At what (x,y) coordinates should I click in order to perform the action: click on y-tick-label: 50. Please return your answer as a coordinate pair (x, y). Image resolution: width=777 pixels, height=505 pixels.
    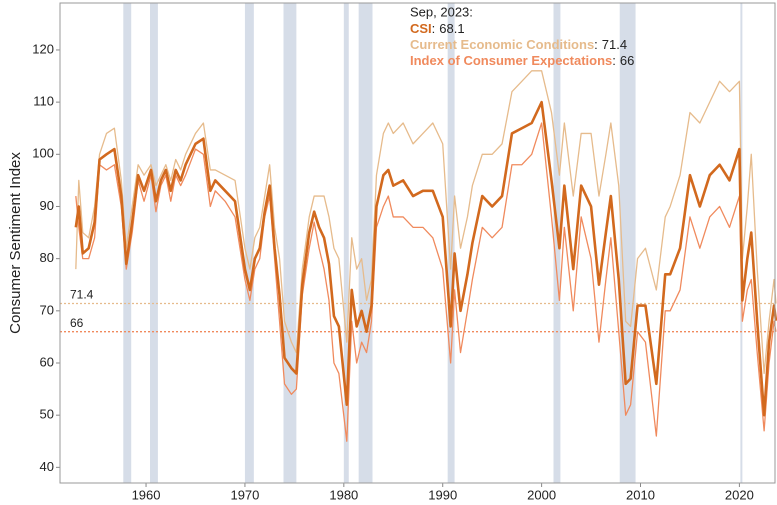
    Looking at the image, I should click on (47, 414).